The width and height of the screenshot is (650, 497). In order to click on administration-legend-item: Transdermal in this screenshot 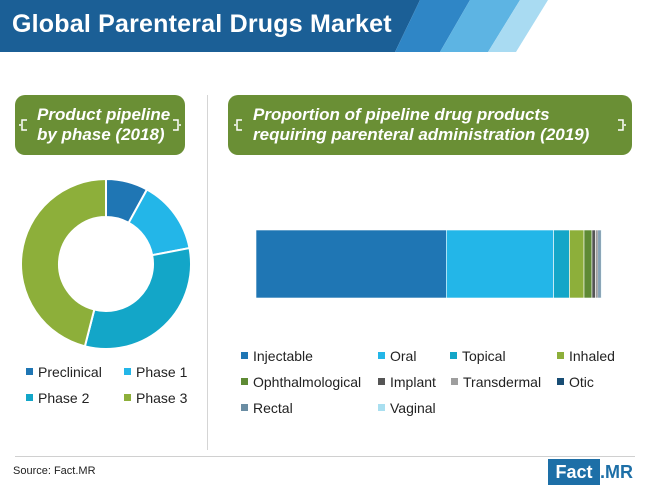, I will do `click(496, 382)`.